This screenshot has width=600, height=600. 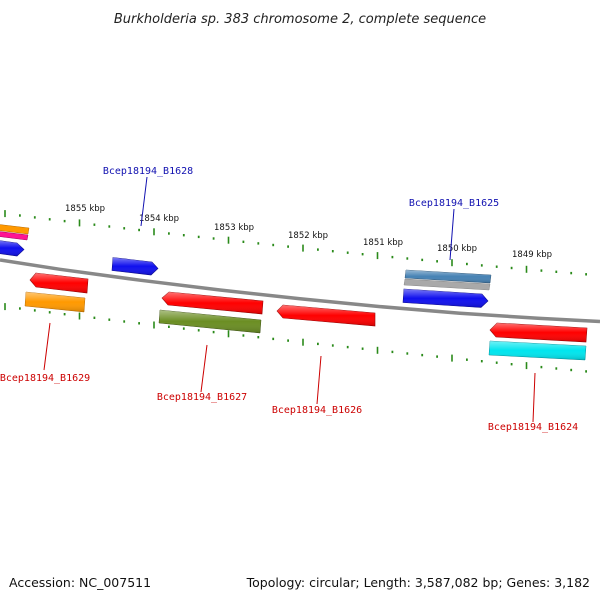 I want to click on gene-orange-reverse, so click(x=55, y=302).